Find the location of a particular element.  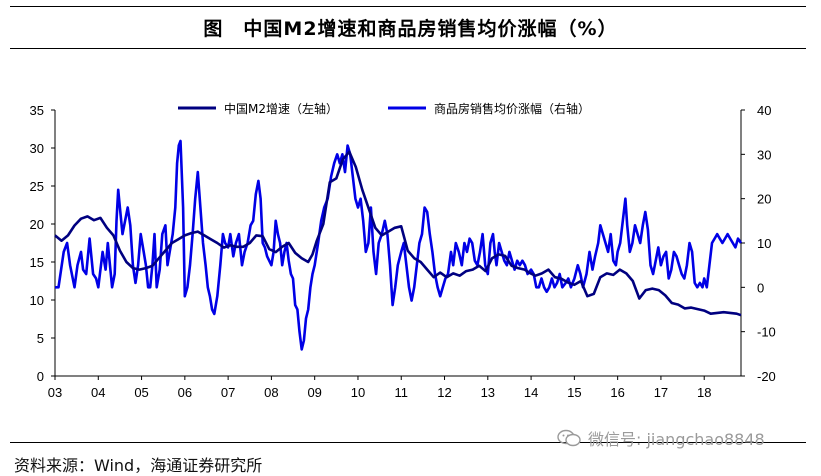

left-tick-label: 10 is located at coordinates (37, 300).